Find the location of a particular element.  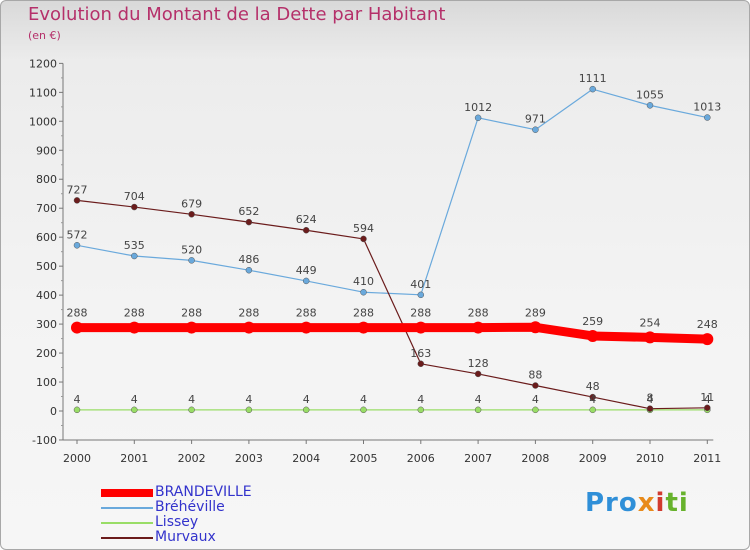

y-tick-label: 1100 is located at coordinates (43, 92).